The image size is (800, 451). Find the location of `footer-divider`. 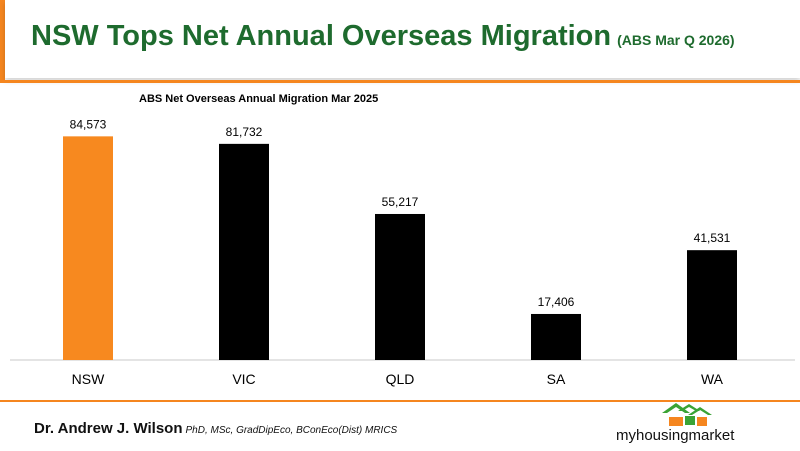

footer-divider is located at coordinates (400, 401).